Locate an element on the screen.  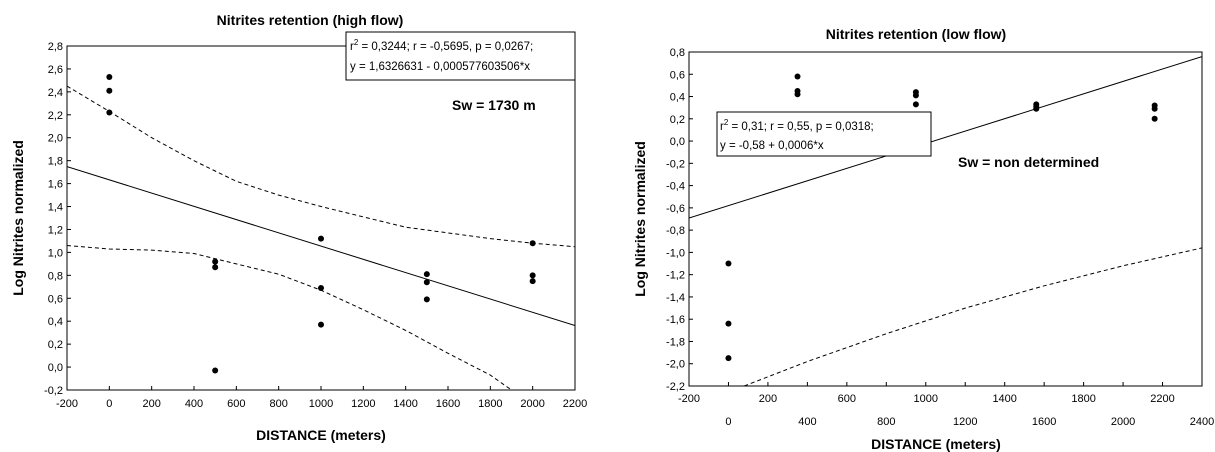
stats-r2-superscript: 2 is located at coordinates (356, 42).